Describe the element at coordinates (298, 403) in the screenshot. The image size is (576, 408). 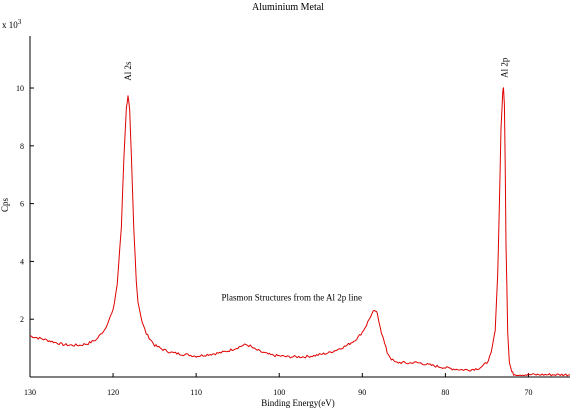
I see `x-axis-label: Binding Energy(eV)` at that location.